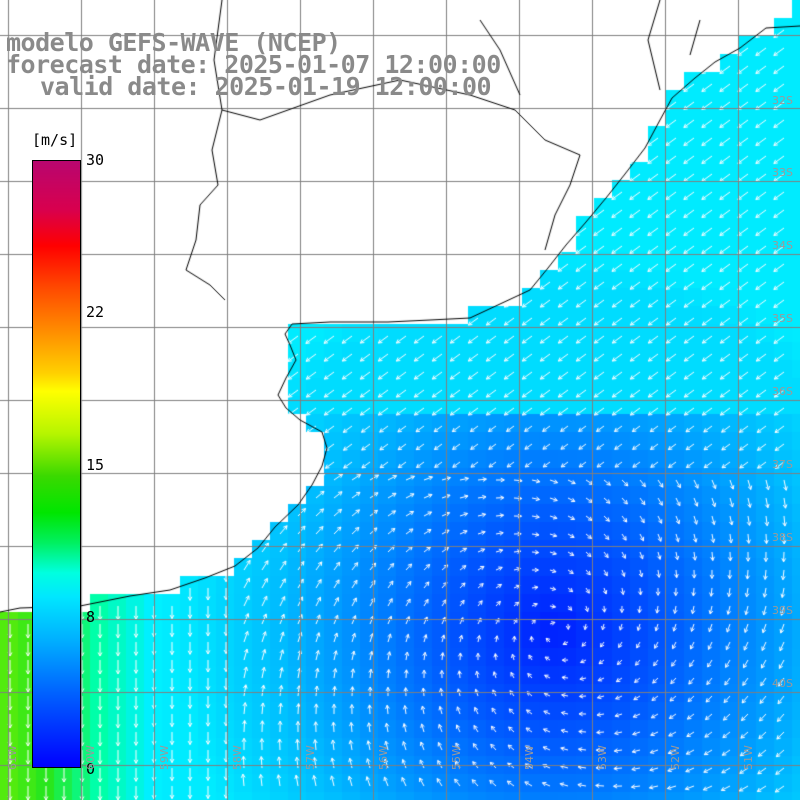 Image resolution: width=800 pixels, height=800 pixels. I want to click on title-forecast-date: forecast date: 2025-01-07 12:00:00, so click(253, 64).